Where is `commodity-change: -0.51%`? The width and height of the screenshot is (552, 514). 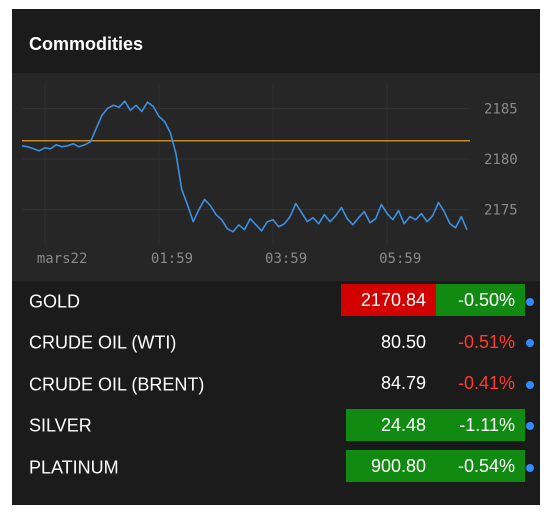
commodity-change: -0.51% is located at coordinates (486, 341).